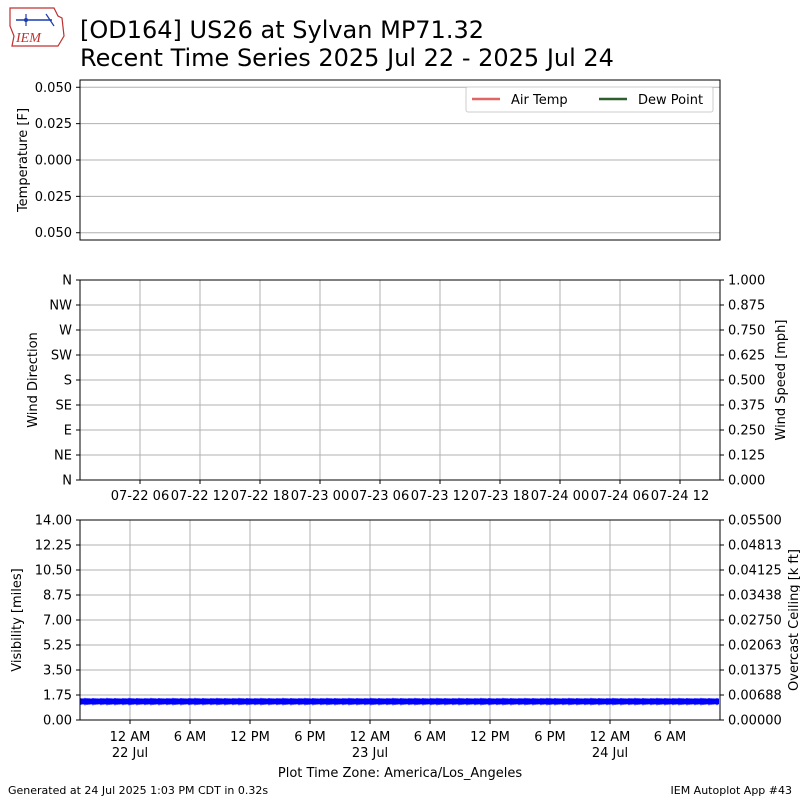  Describe the element at coordinates (57, 696) in the screenshot. I see `vis-ytick-label: 1.75` at that location.